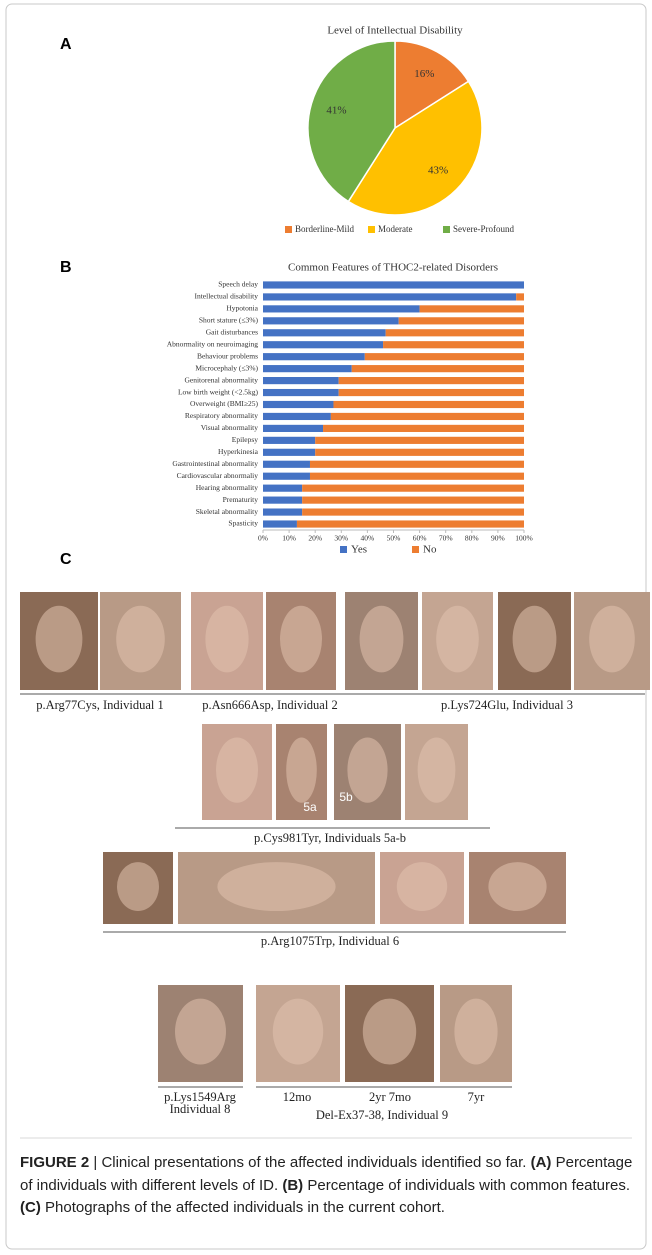 The height and width of the screenshot is (1255, 652). I want to click on y-tick-label: Spasticity, so click(243, 523).